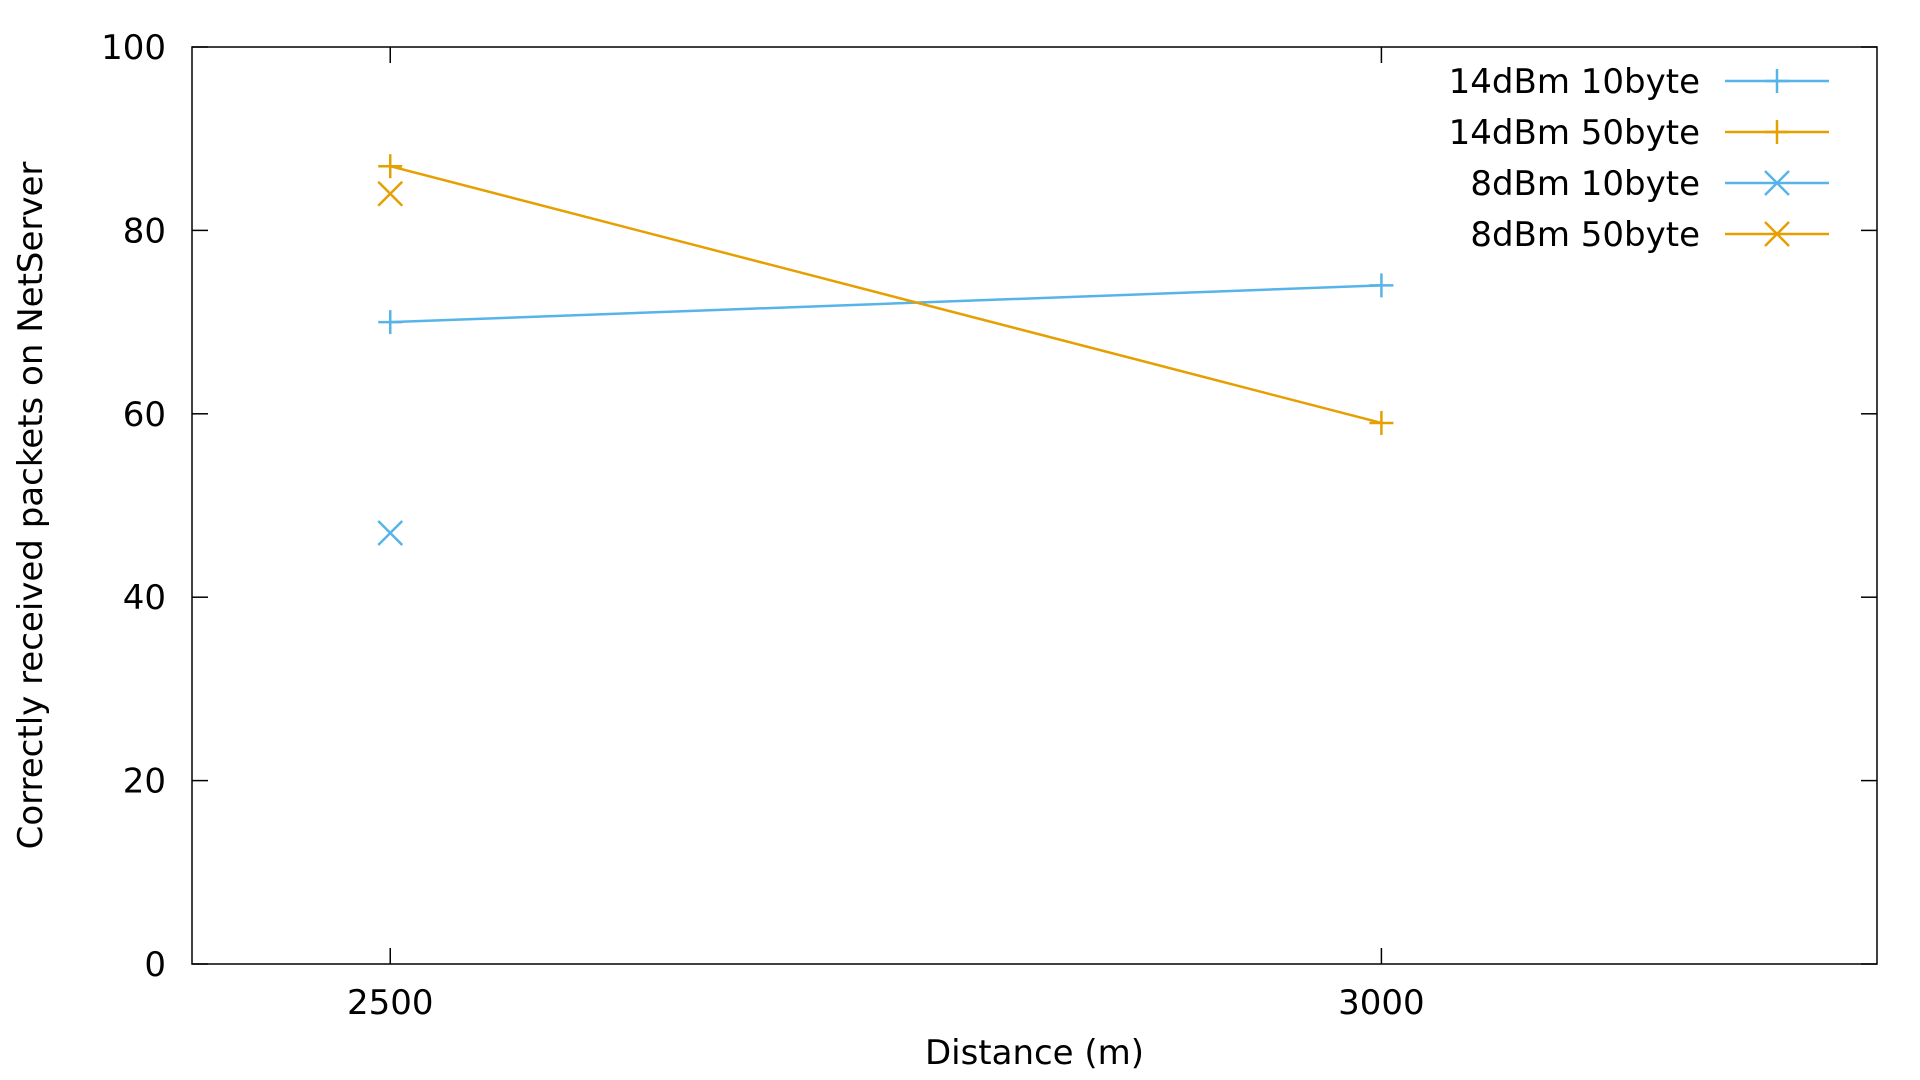 The height and width of the screenshot is (1080, 1920). What do you see at coordinates (155, 965) in the screenshot?
I see `y-tick-label: 0` at bounding box center [155, 965].